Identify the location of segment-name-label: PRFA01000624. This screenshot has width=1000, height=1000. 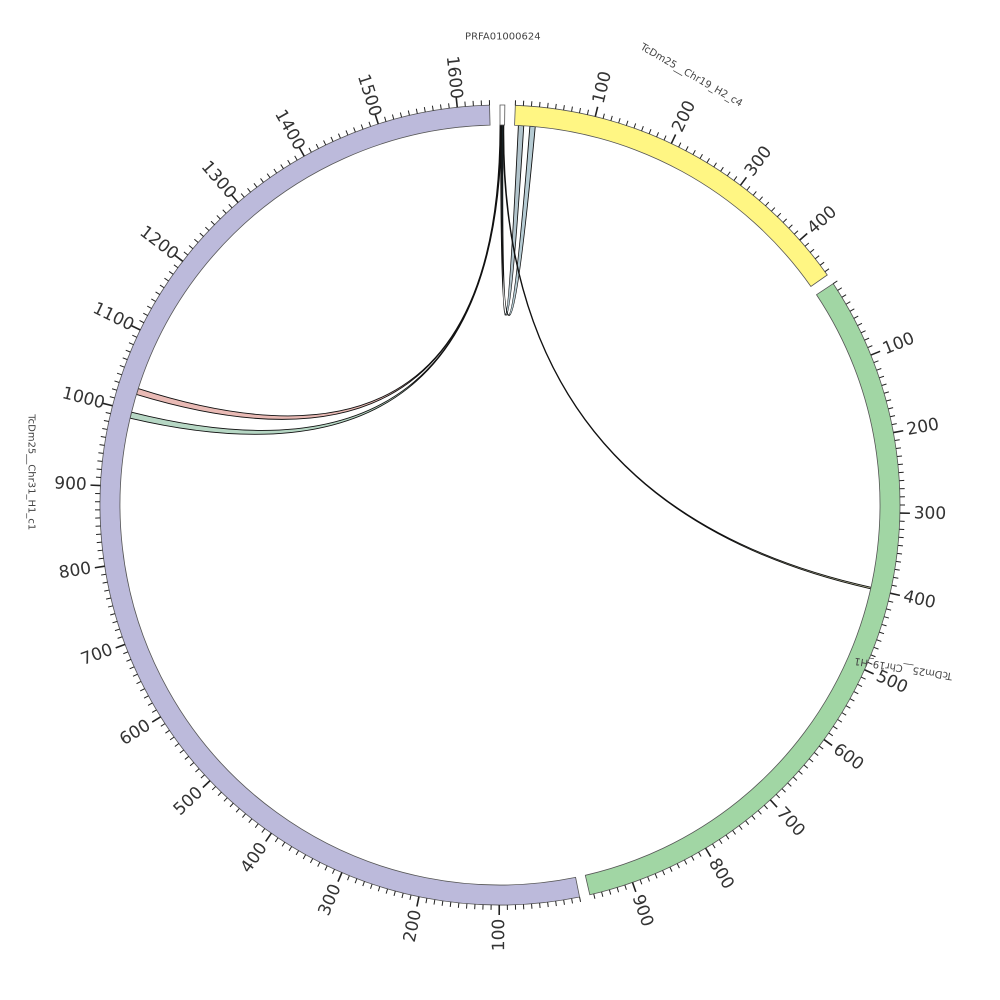
(503, 37).